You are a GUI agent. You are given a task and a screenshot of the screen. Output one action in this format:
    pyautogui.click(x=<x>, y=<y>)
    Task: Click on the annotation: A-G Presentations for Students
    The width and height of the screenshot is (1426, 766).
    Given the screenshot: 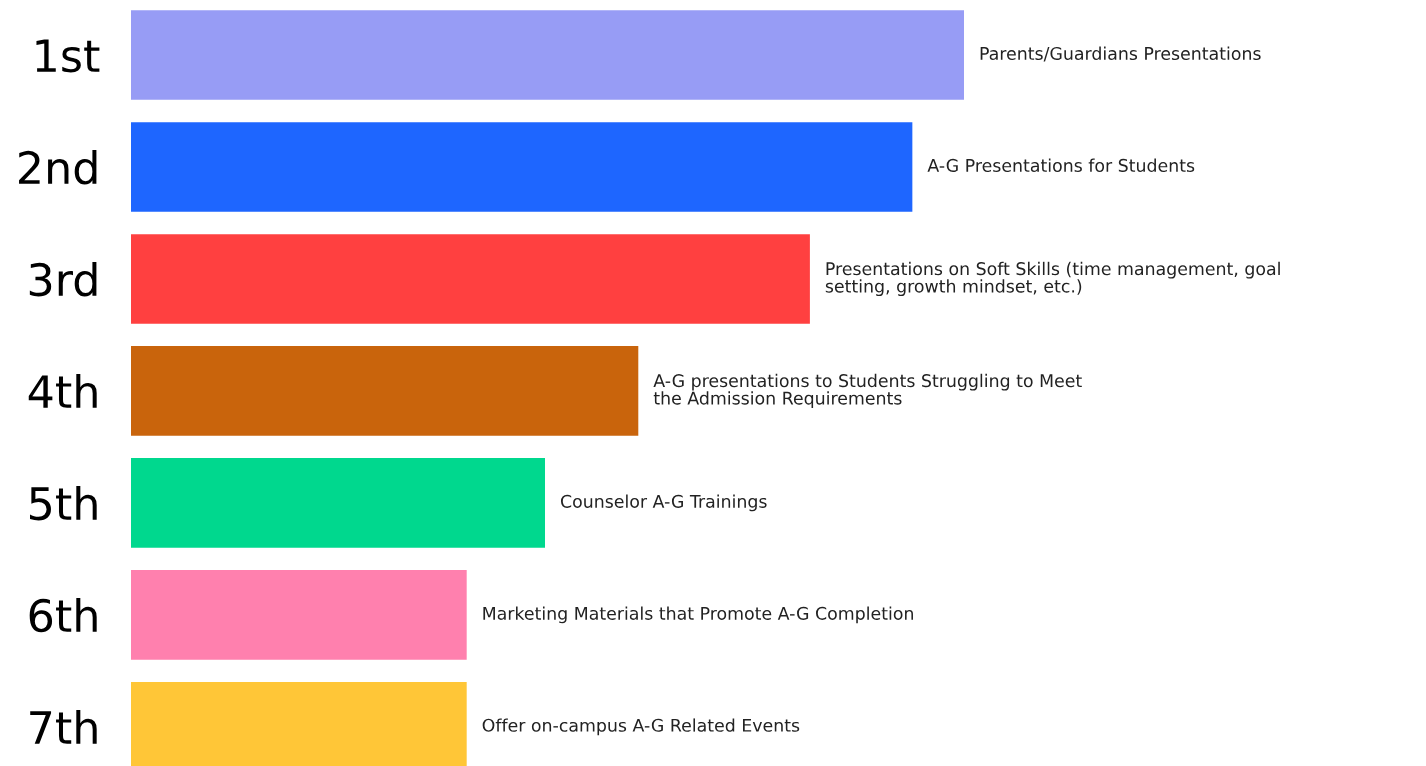 What is the action you would take?
    pyautogui.click(x=1061, y=165)
    